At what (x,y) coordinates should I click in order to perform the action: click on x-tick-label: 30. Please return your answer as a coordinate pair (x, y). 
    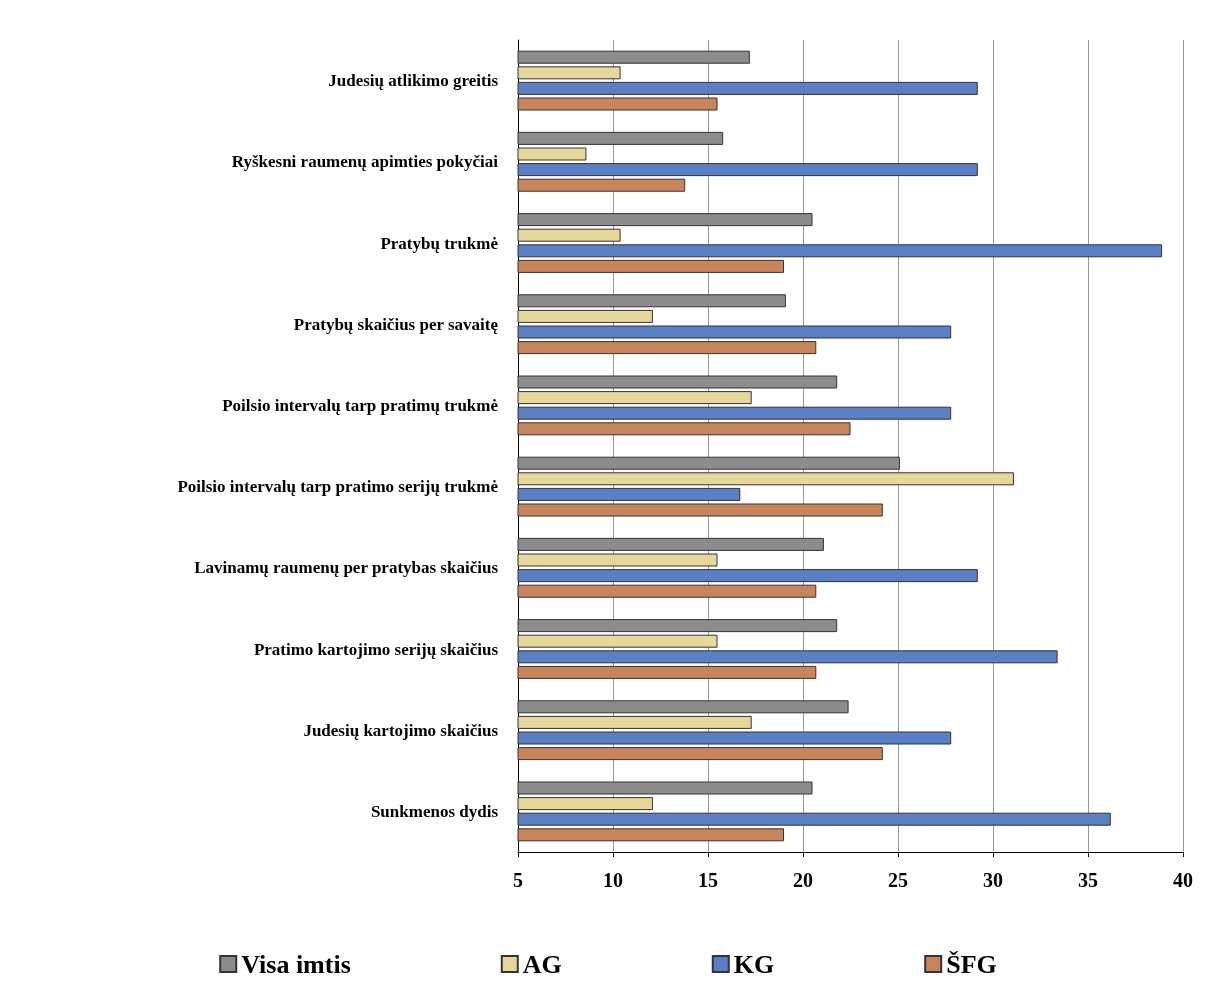
    Looking at the image, I should click on (993, 880).